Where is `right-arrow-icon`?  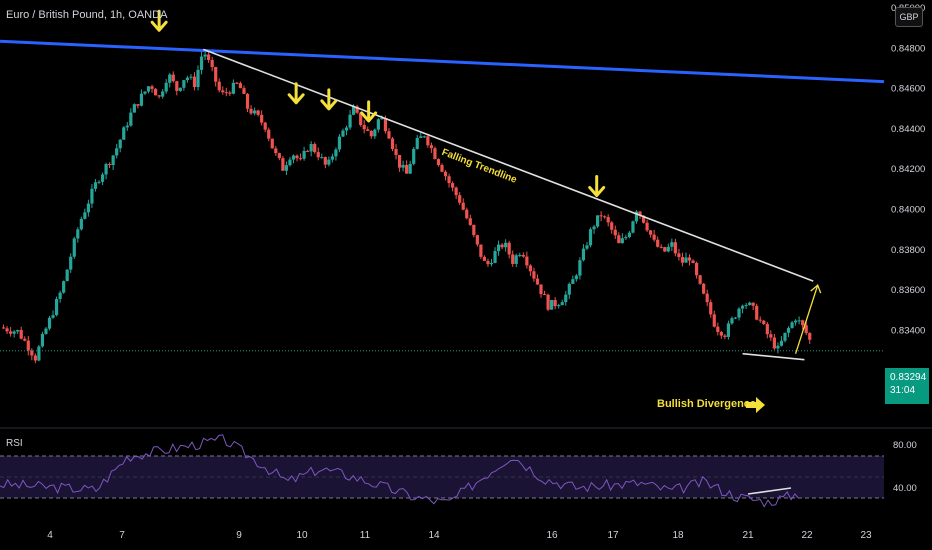
right-arrow-icon is located at coordinates (755, 405).